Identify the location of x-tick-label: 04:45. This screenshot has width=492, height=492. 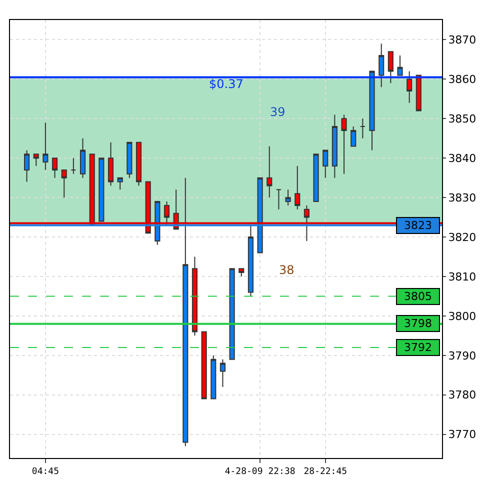
(46, 471).